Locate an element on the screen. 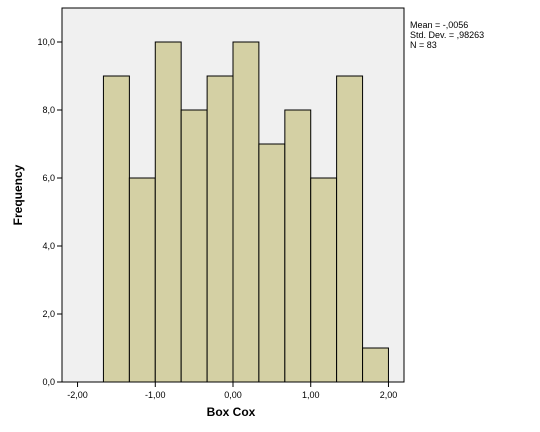 The image size is (540, 432). y-tick-label-3: 6,0 is located at coordinates (48, 178).